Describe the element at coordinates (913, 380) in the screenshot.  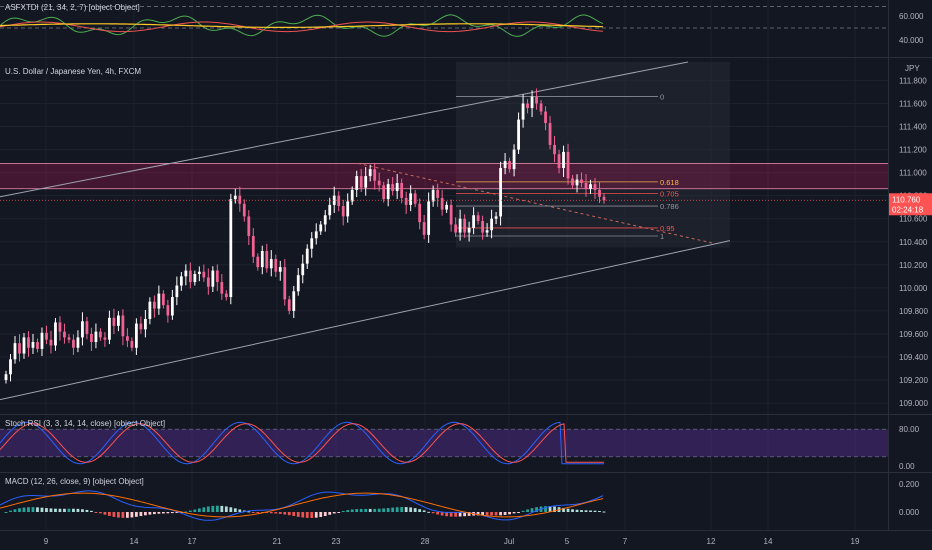
I see `y-tick-label: 109.200` at that location.